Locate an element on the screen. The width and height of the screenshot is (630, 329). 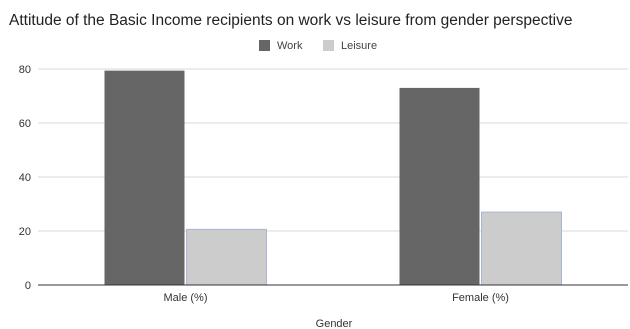
legend-label-leisure: Leisure is located at coordinates (359, 46).